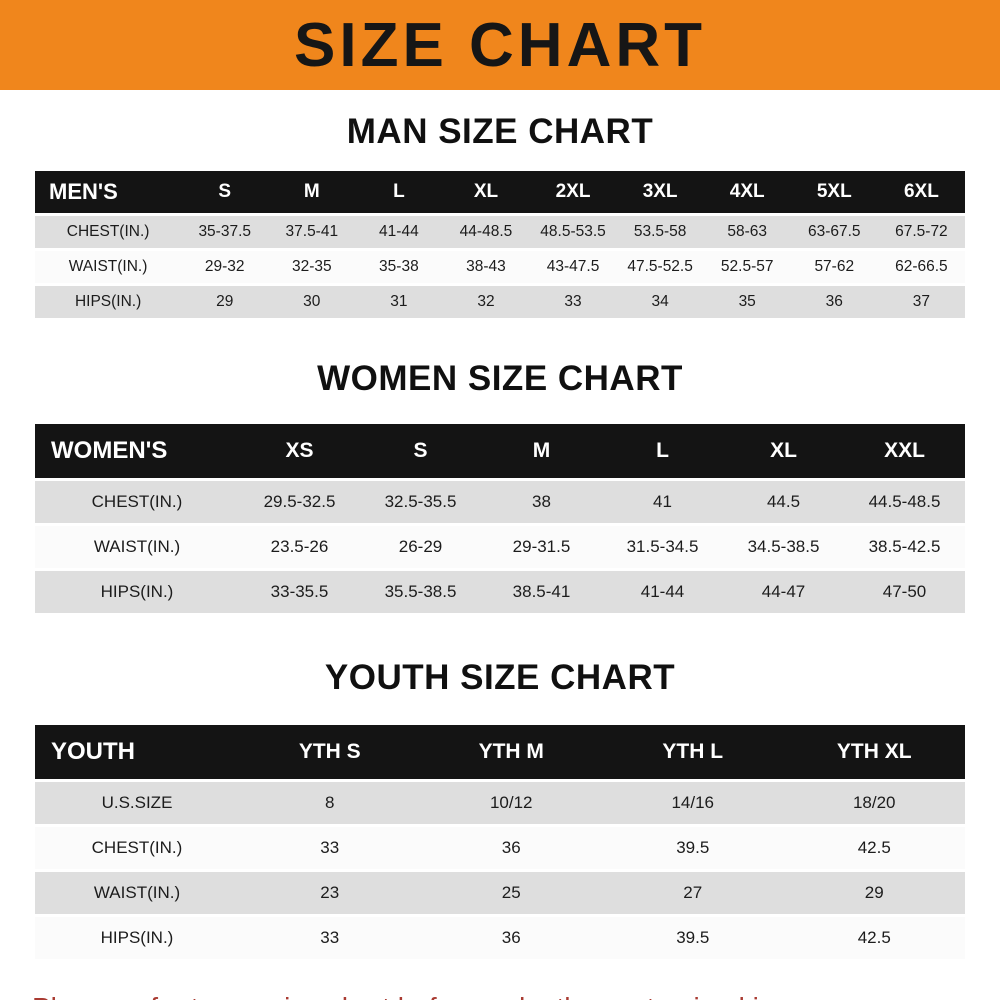  Describe the element at coordinates (500, 192) in the screenshot. I see `table-header-row: MEN'S S M L XL 2XL 3XL 4XL 5XL 6XL` at that location.